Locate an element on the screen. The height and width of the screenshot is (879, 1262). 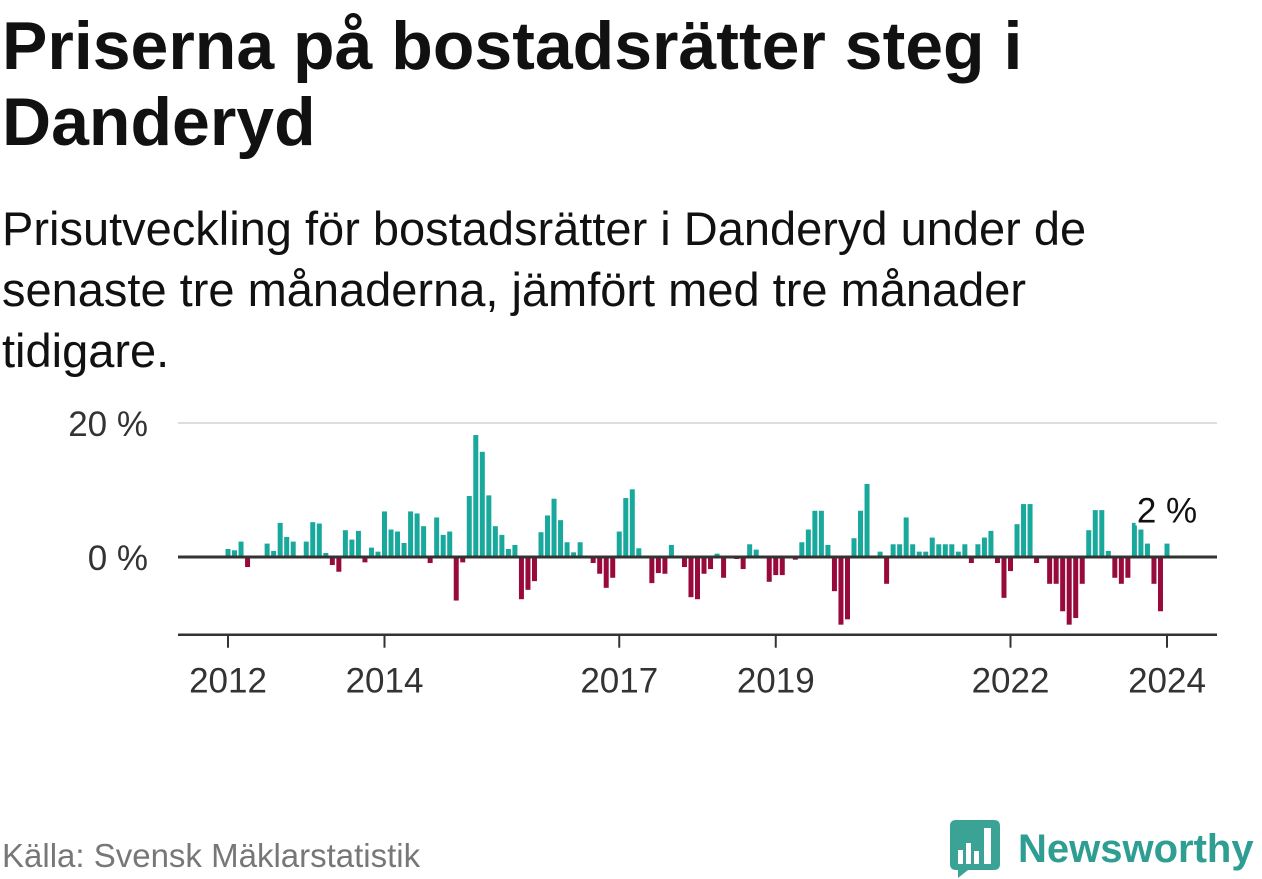
x-tick-label: 2022 is located at coordinates (1011, 681).